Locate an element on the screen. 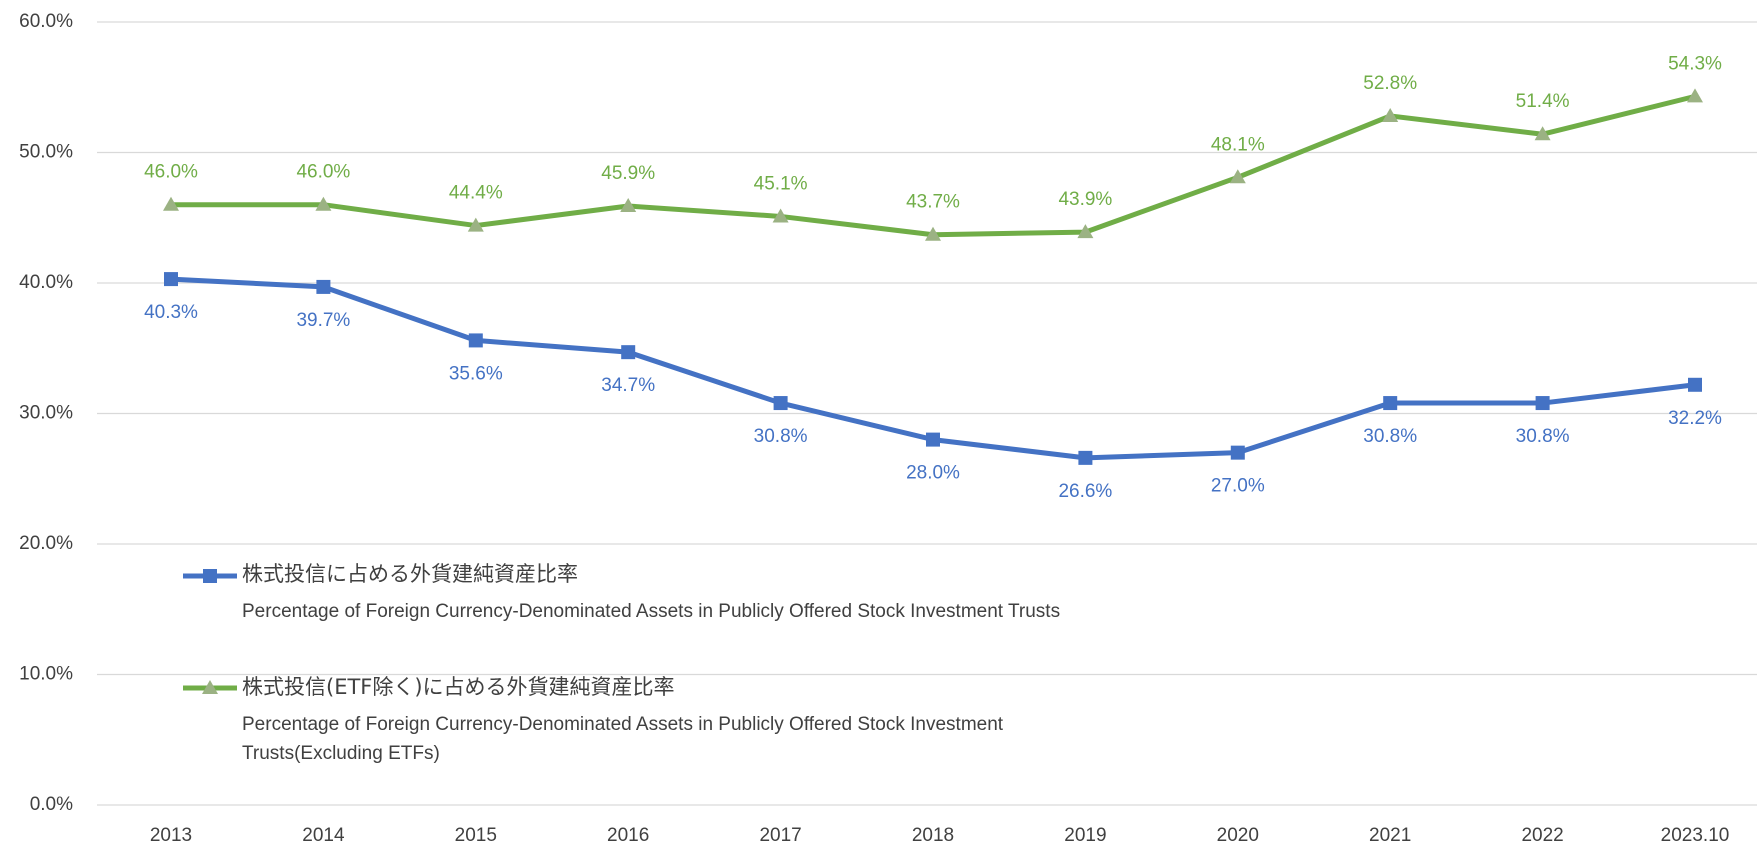  x-tick-label: 2017 is located at coordinates (780, 835).